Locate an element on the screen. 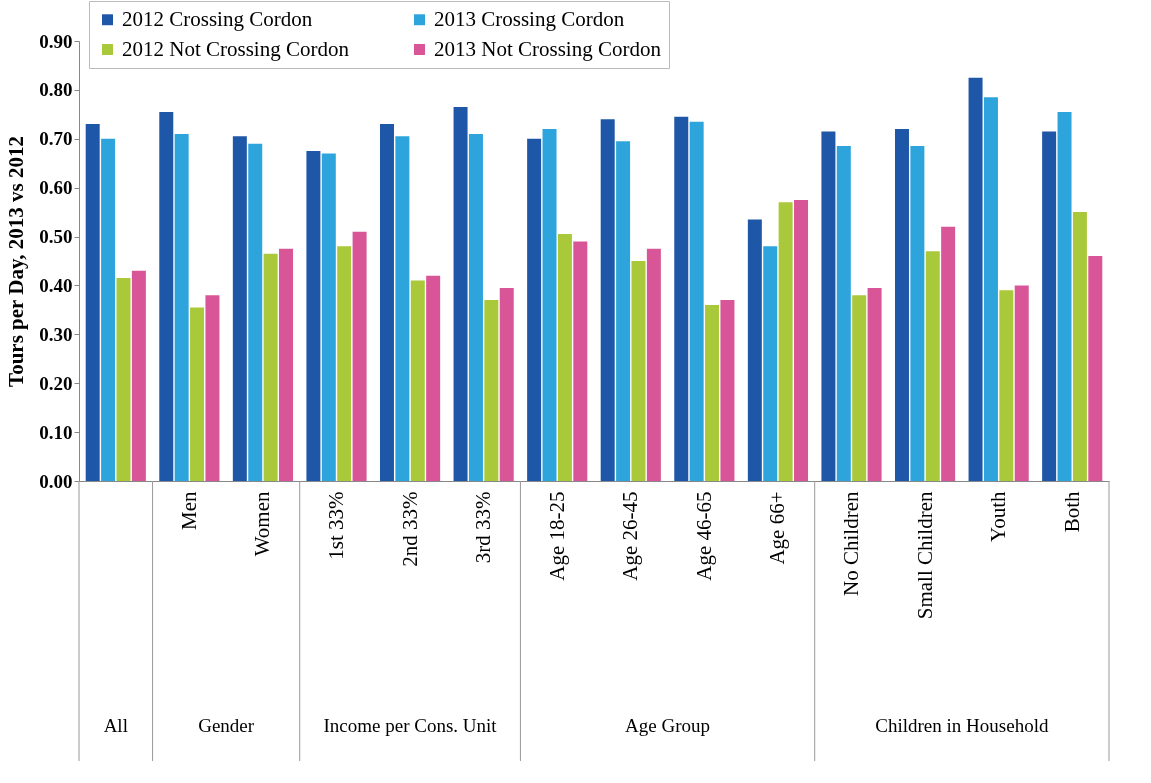 This screenshot has width=1151, height=783. y-tick-label: 0.90 is located at coordinates (56, 41).